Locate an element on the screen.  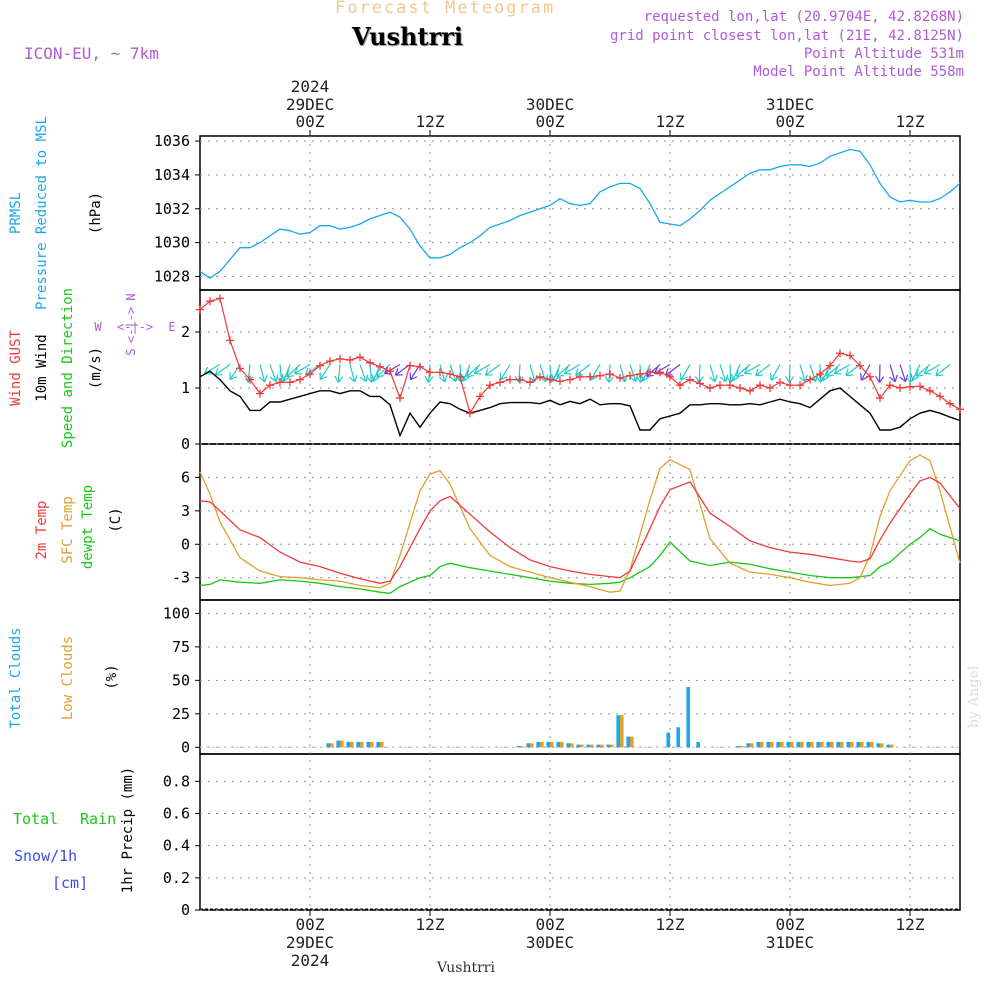
top-time-label: 00Z is located at coordinates (310, 121).